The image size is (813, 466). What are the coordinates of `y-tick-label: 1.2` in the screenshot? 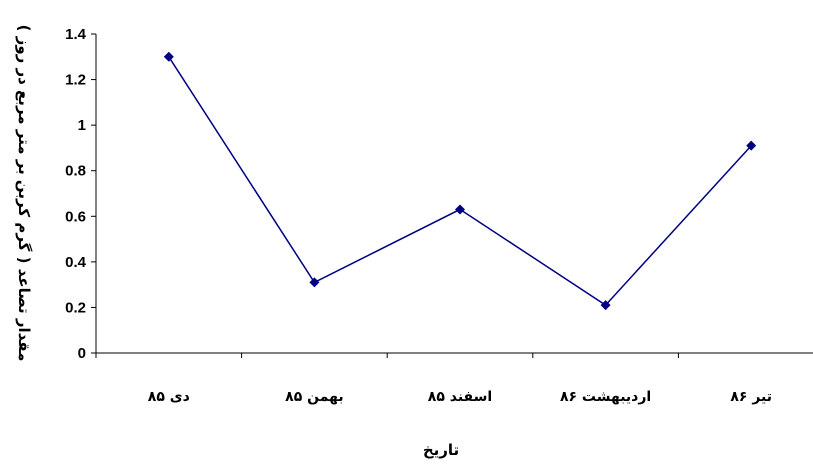 It's located at (75, 80).